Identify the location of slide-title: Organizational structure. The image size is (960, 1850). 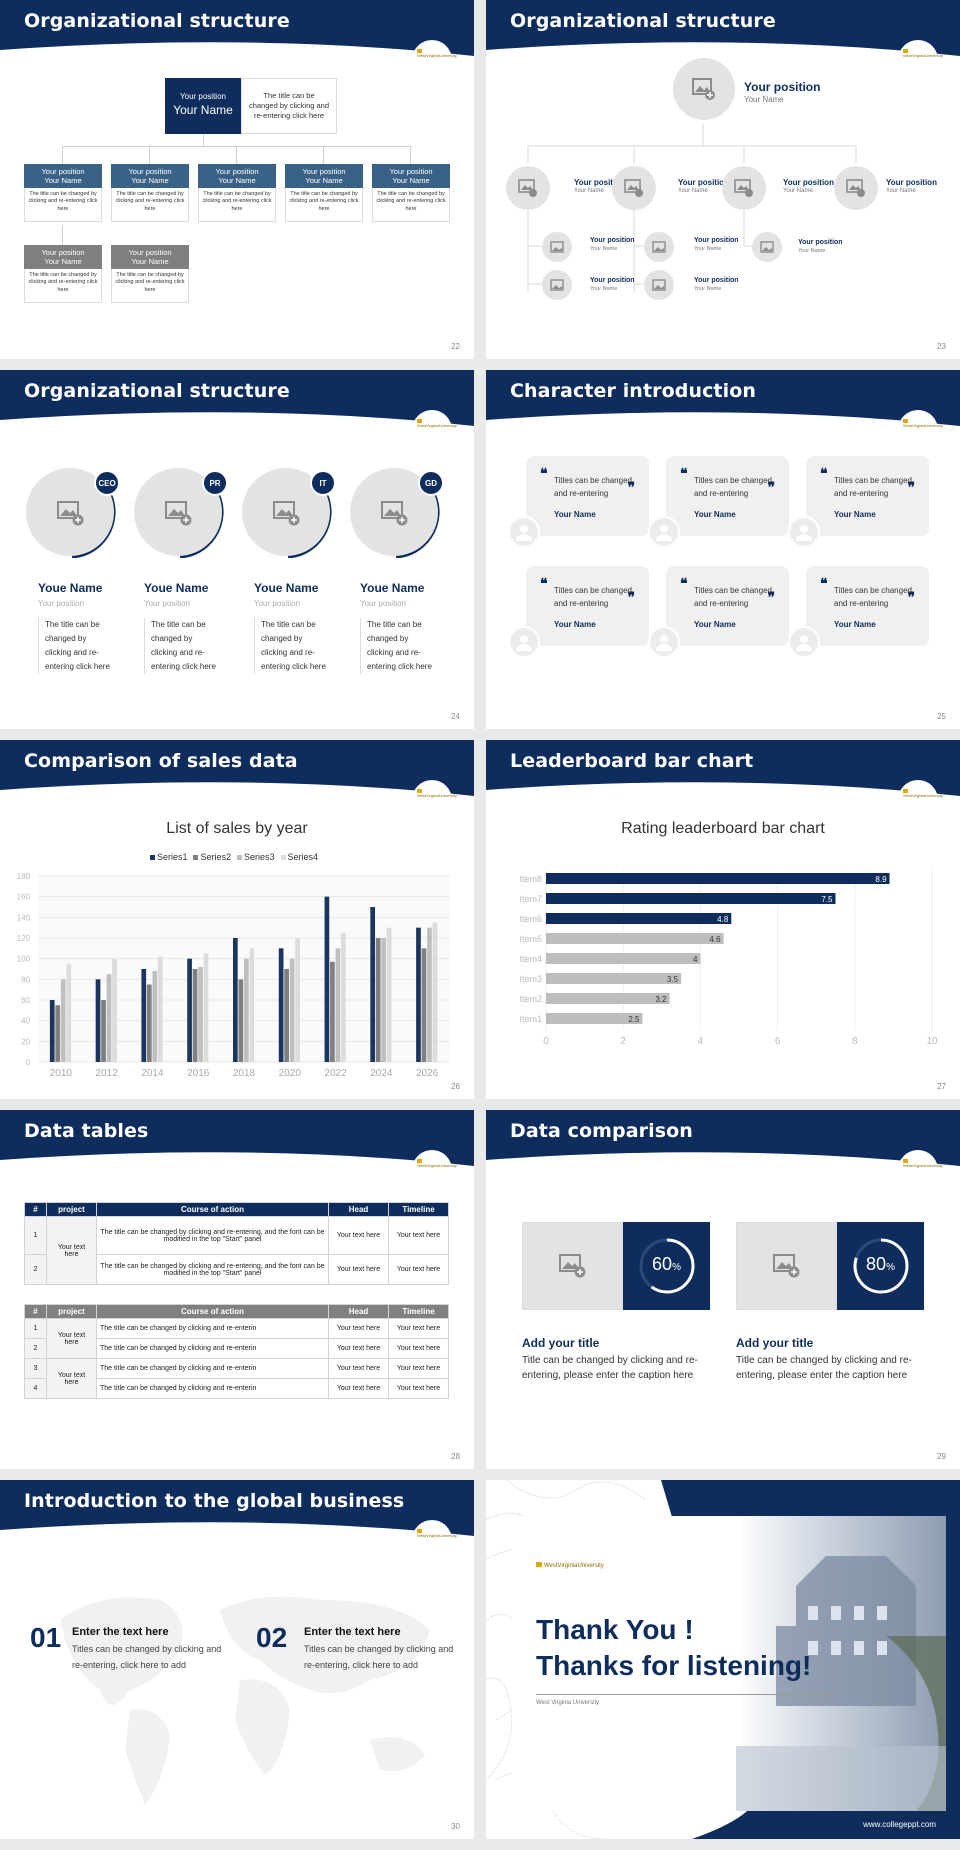
(157, 21).